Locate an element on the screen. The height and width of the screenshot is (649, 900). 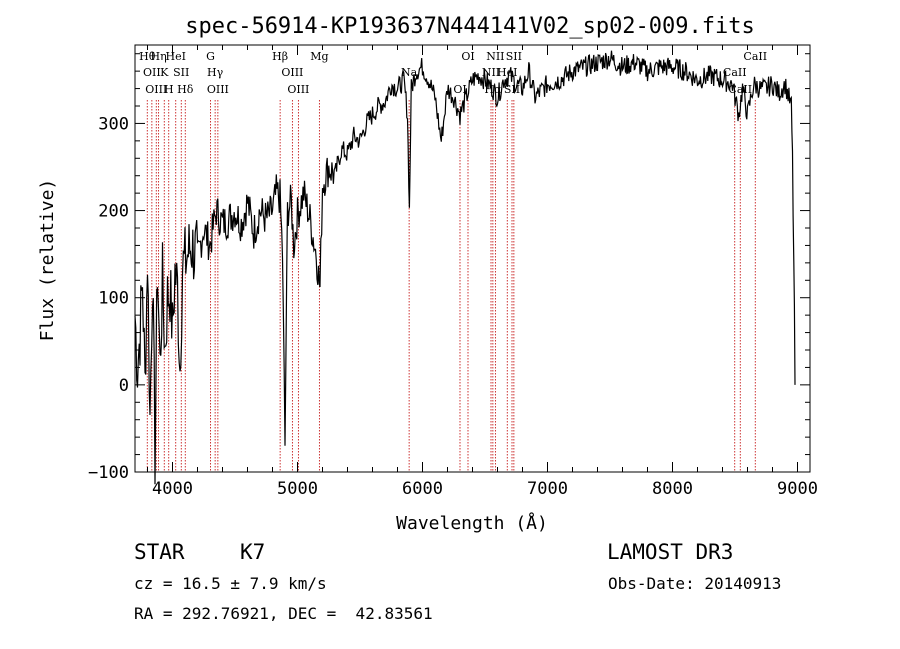
y-tick-label: 0 is located at coordinates (124, 386).